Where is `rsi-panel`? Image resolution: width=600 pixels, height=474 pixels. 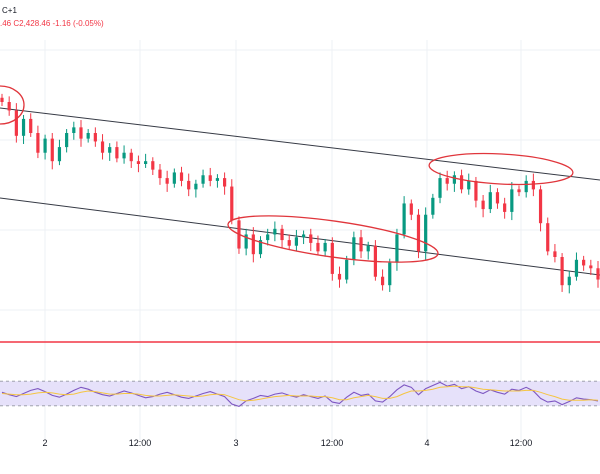
rsi-panel is located at coordinates (300, 394).